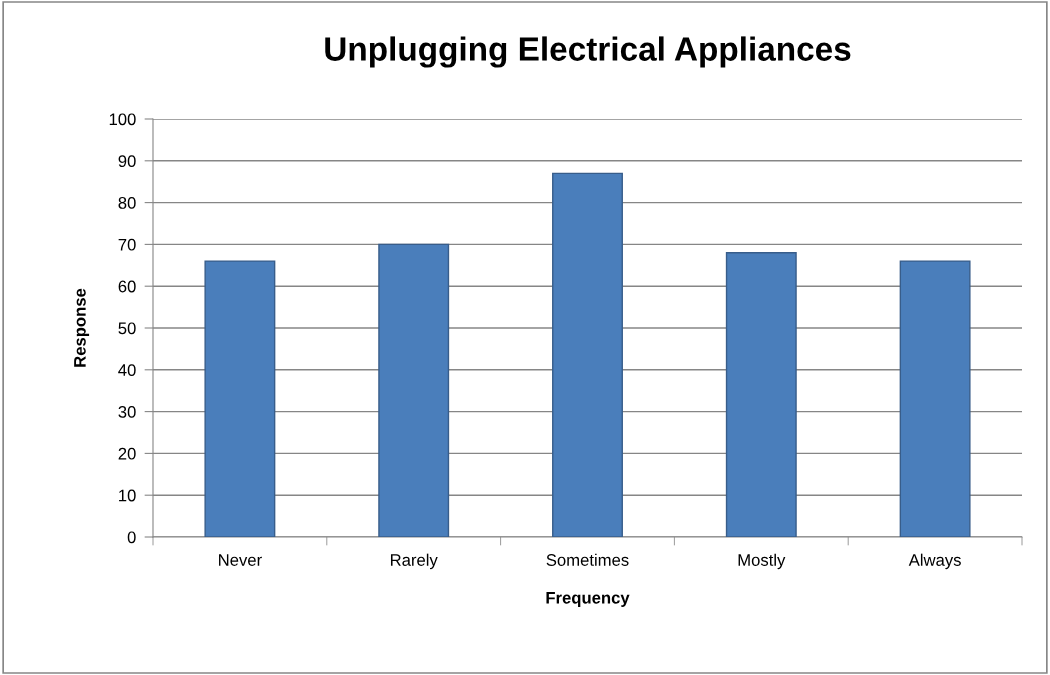  I want to click on y-tick-label: 60, so click(127, 286).